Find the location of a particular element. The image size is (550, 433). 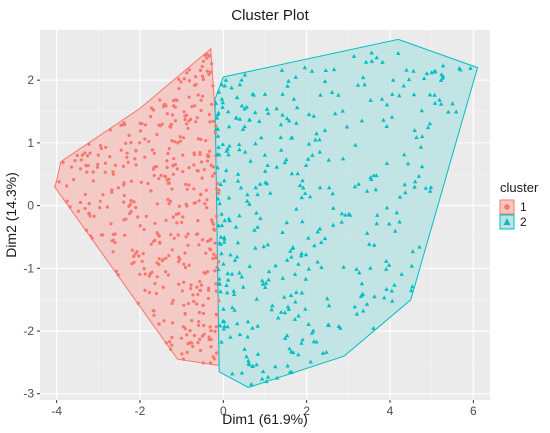

x-tick-label: 2 is located at coordinates (306, 411).